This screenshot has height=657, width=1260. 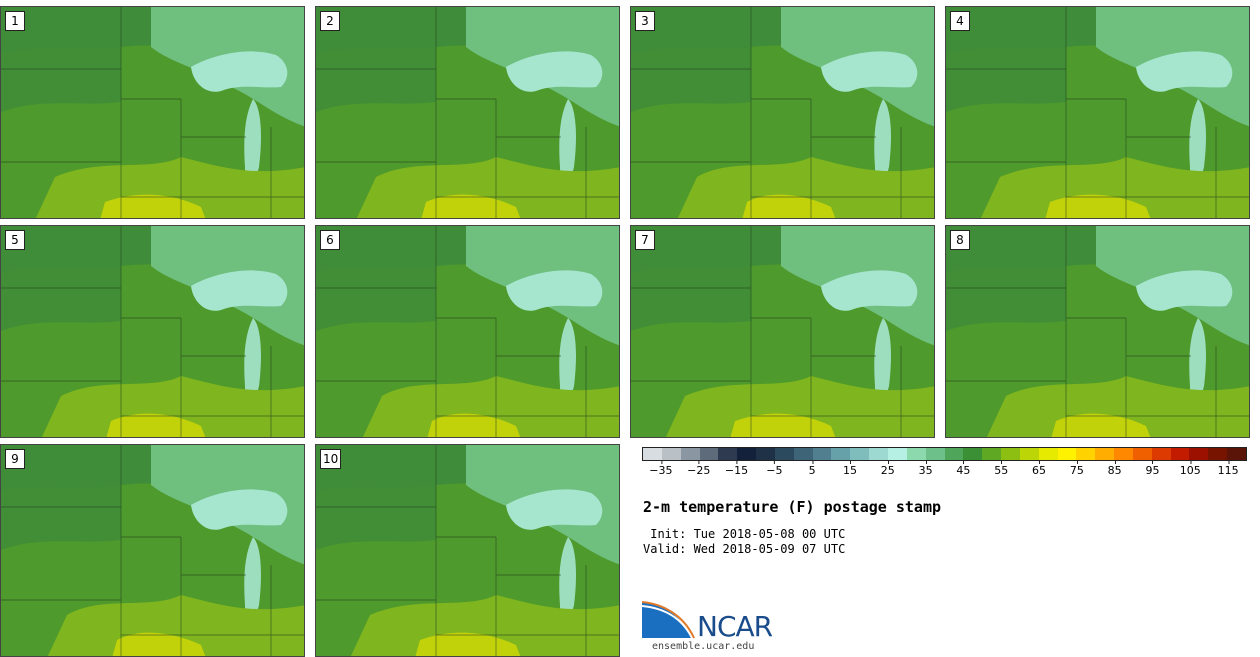 What do you see at coordinates (699, 469) in the screenshot?
I see `colorbar-tick: −25` at bounding box center [699, 469].